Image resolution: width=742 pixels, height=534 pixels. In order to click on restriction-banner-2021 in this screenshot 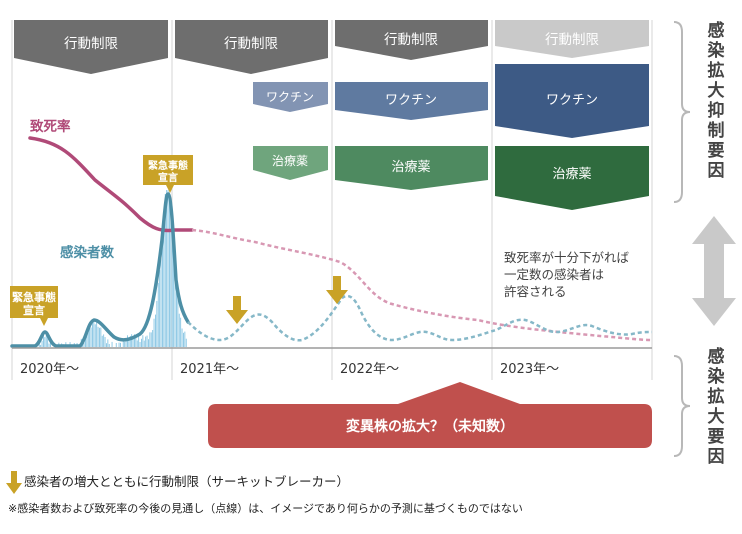, I will do `click(251, 47)`.